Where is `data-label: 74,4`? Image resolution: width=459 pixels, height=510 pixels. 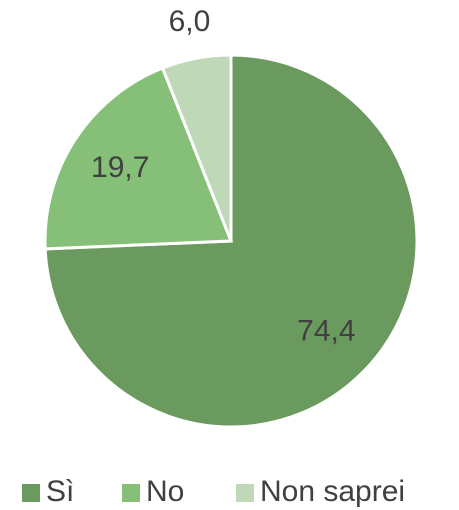
data-label: 74,4 is located at coordinates (326, 330).